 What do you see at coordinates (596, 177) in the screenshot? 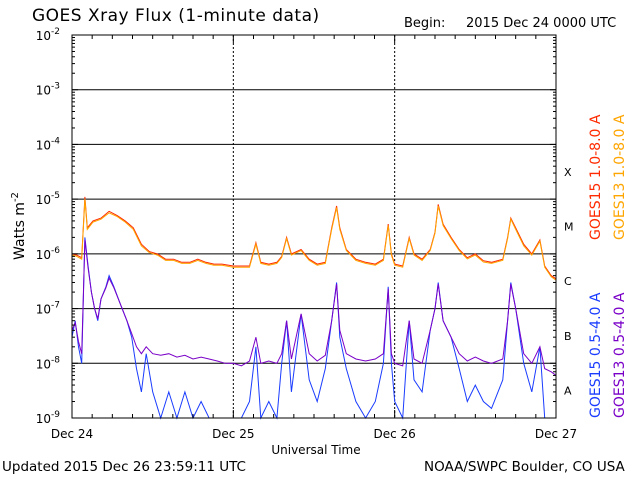
I see `legend-entry-1: GOES15 1.0-8.0 A` at bounding box center [596, 177].